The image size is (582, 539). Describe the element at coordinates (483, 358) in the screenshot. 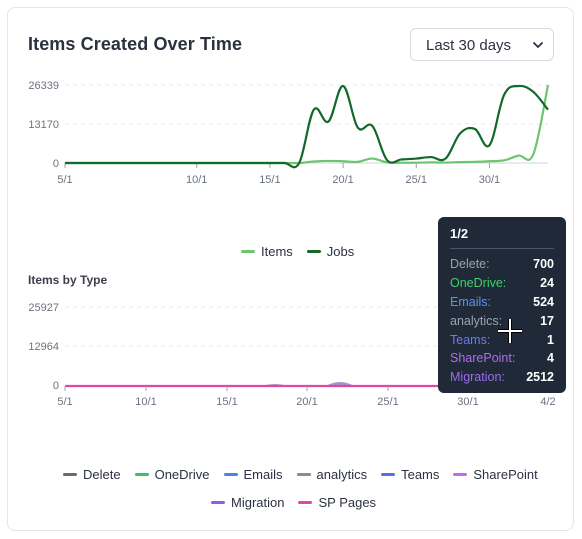

I see `tooltip-row-label: SharePoint:` at that location.